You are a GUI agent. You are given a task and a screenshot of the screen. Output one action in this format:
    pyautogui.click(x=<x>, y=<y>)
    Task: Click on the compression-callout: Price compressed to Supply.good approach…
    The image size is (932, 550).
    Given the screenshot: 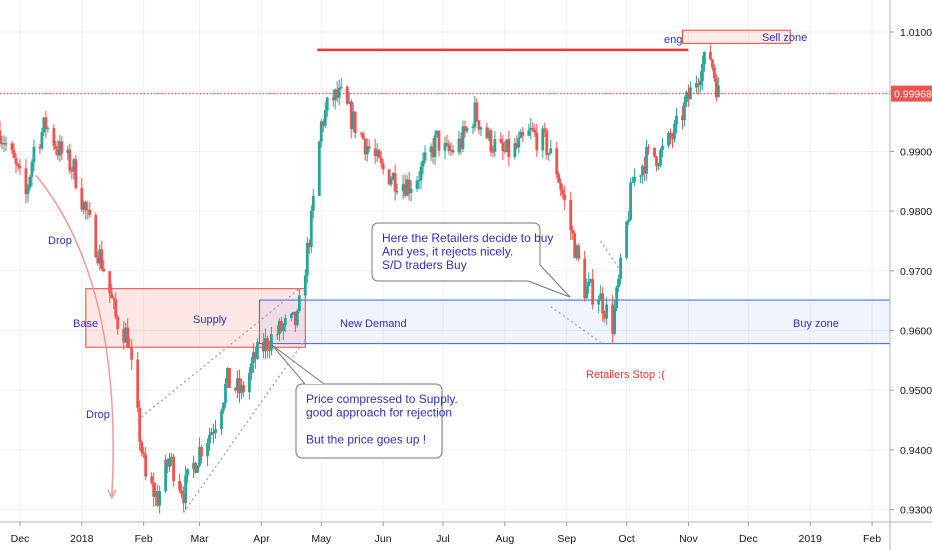 What is the action you would take?
    pyautogui.click(x=364, y=401)
    